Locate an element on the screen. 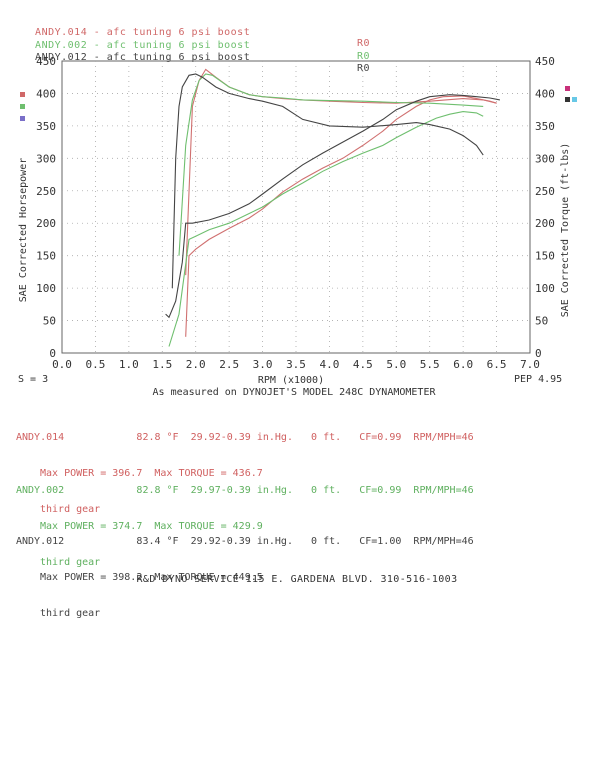  y-axis-label-right: SAE Corrected Torque (ft-lbs) is located at coordinates (565, 230).